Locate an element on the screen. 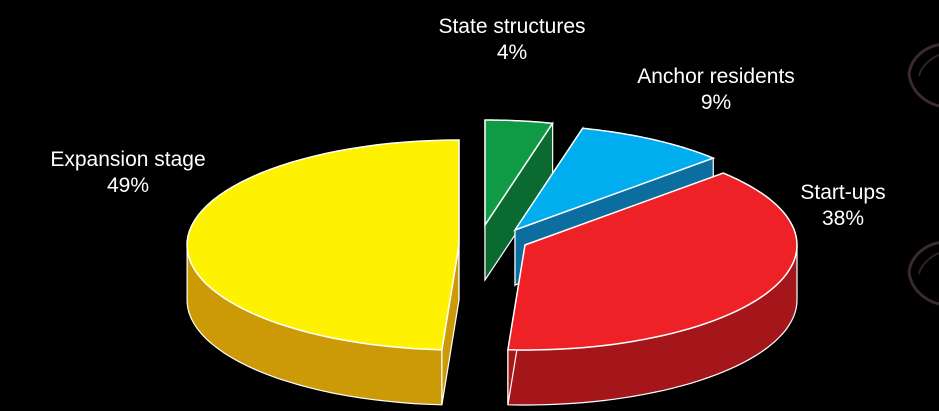 This screenshot has width=939, height=411. slice-label-state-structures: State structures 4% is located at coordinates (511, 40).